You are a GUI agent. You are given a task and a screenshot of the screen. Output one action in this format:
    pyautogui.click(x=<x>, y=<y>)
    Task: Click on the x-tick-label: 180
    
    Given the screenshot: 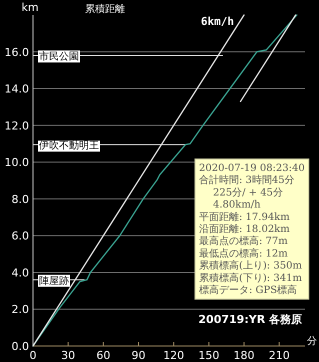 What is the action you would take?
    pyautogui.click(x=244, y=355)
    